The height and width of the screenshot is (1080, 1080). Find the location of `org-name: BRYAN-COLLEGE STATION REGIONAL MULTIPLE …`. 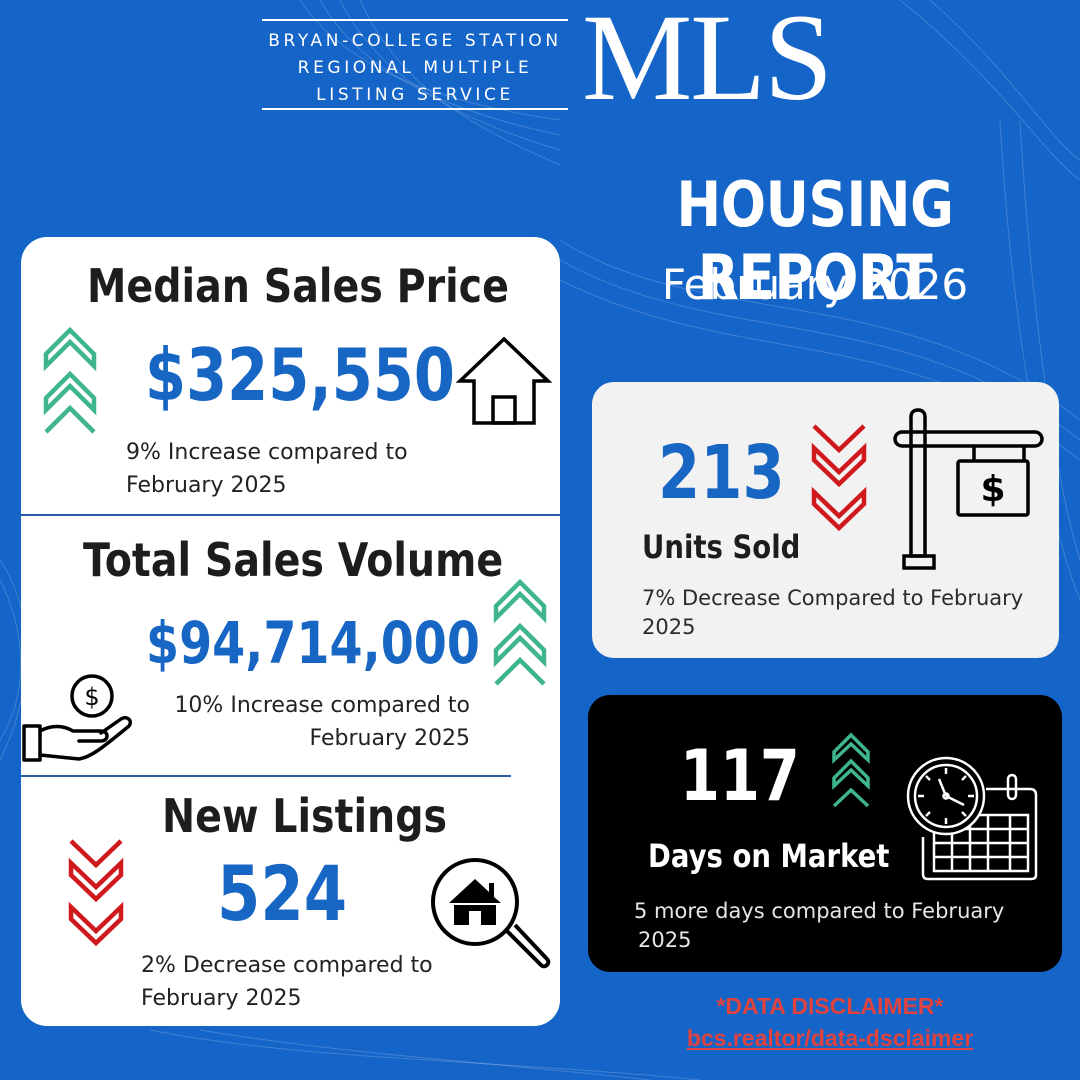

org-name: BRYAN-COLLEGE STATION REGIONAL MULTIPLE … is located at coordinates (415, 68).